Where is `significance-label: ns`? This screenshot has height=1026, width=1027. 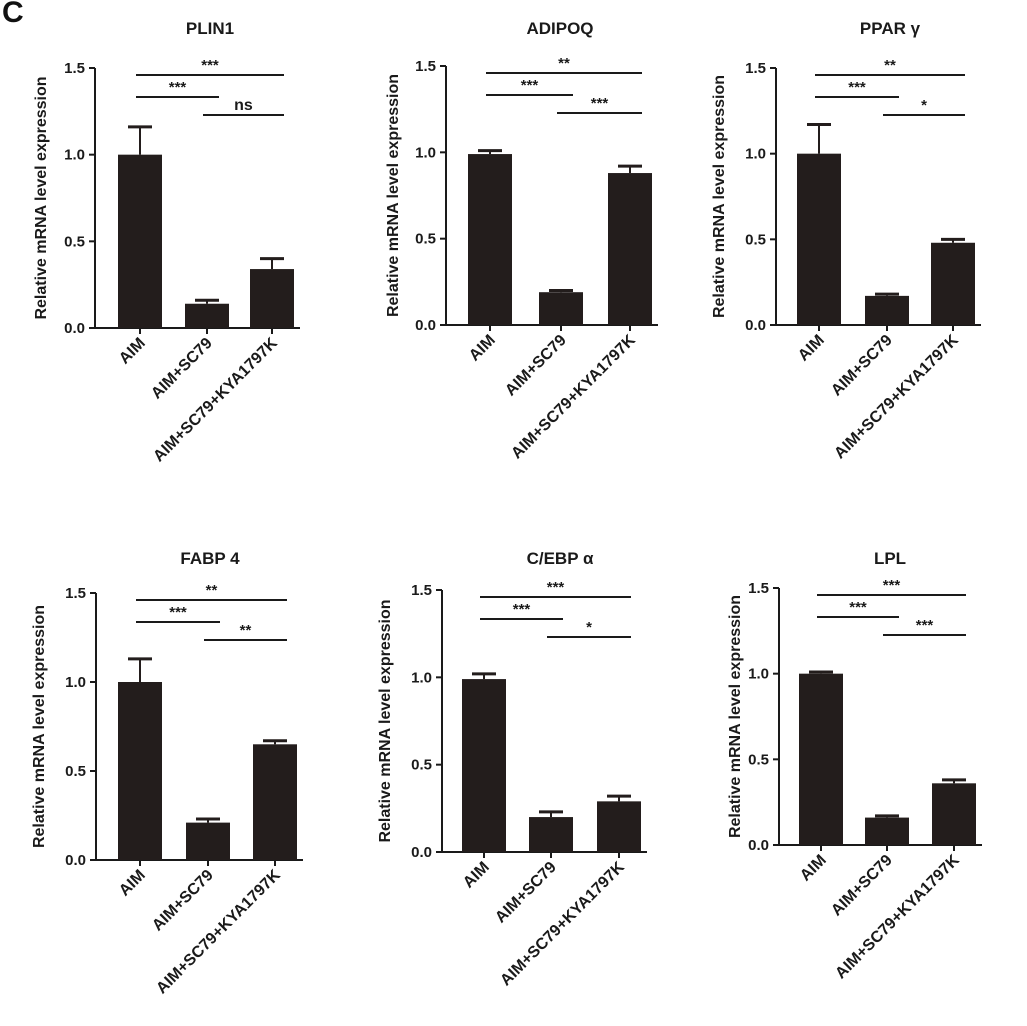 significance-label: ns is located at coordinates (243, 105).